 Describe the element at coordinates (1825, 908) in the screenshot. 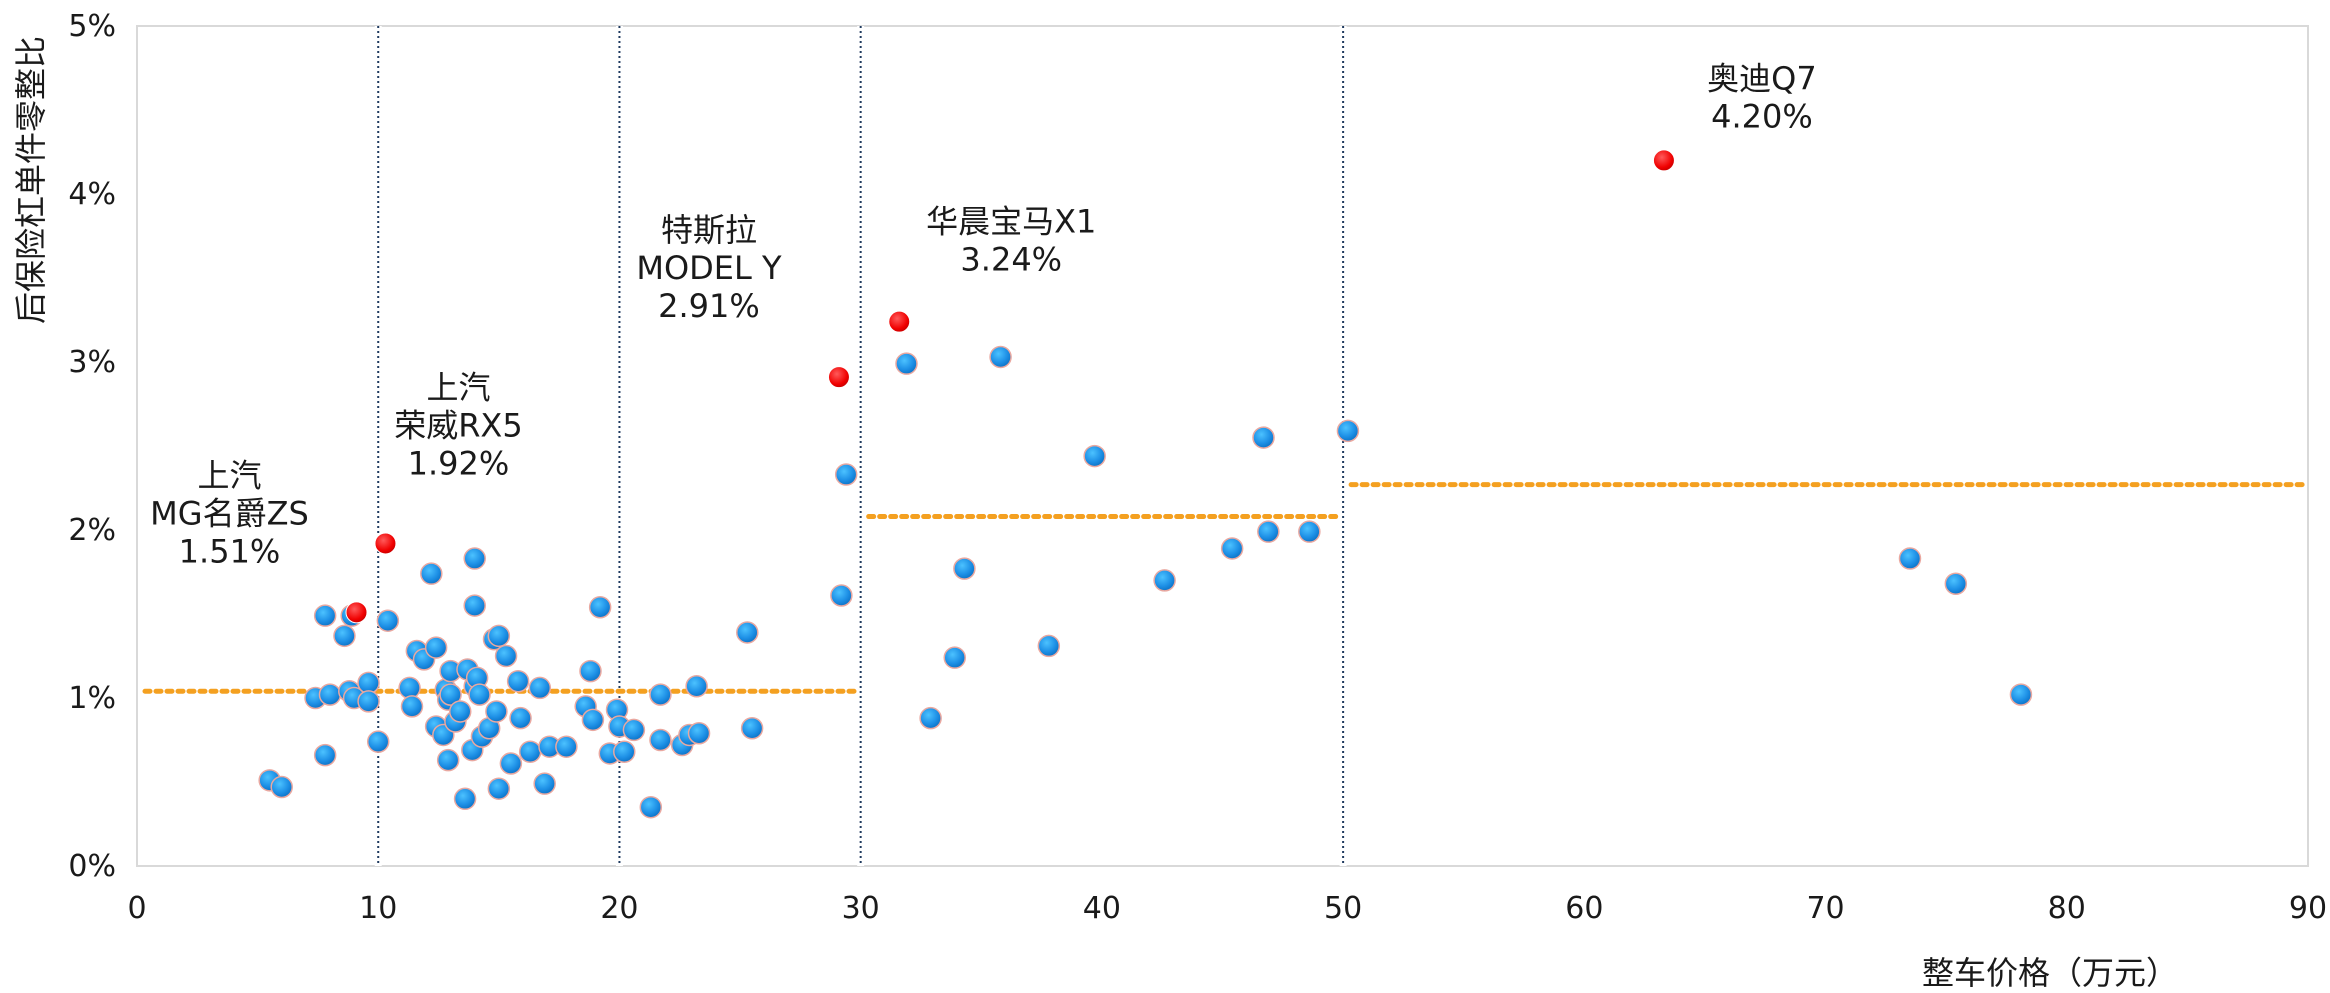

I see `x-tick-label: 70` at that location.